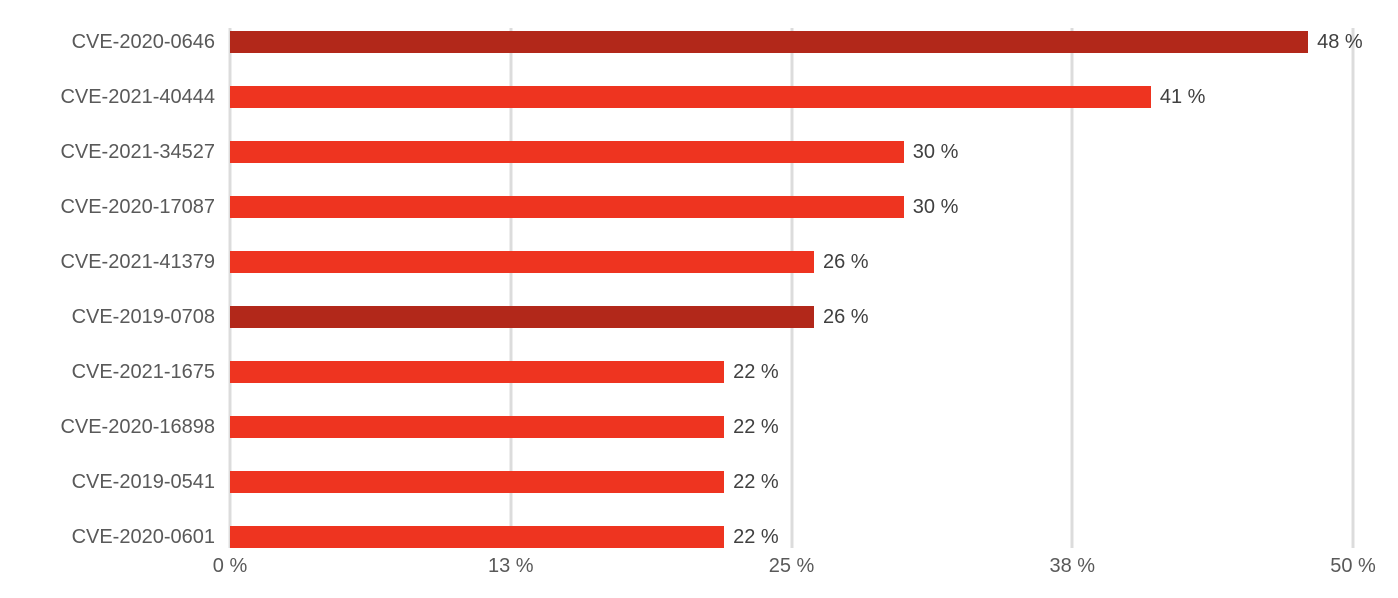 This screenshot has width=1398, height=598. I want to click on x-axis-tick-label: 0 %, so click(230, 566).